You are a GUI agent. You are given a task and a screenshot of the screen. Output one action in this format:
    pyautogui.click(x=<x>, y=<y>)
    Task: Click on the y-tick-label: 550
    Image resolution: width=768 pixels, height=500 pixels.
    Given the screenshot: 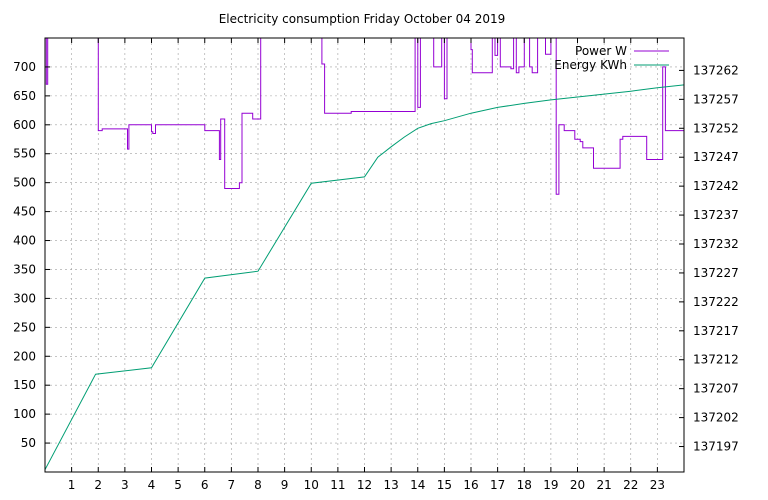 What is the action you would take?
    pyautogui.click(x=24, y=154)
    